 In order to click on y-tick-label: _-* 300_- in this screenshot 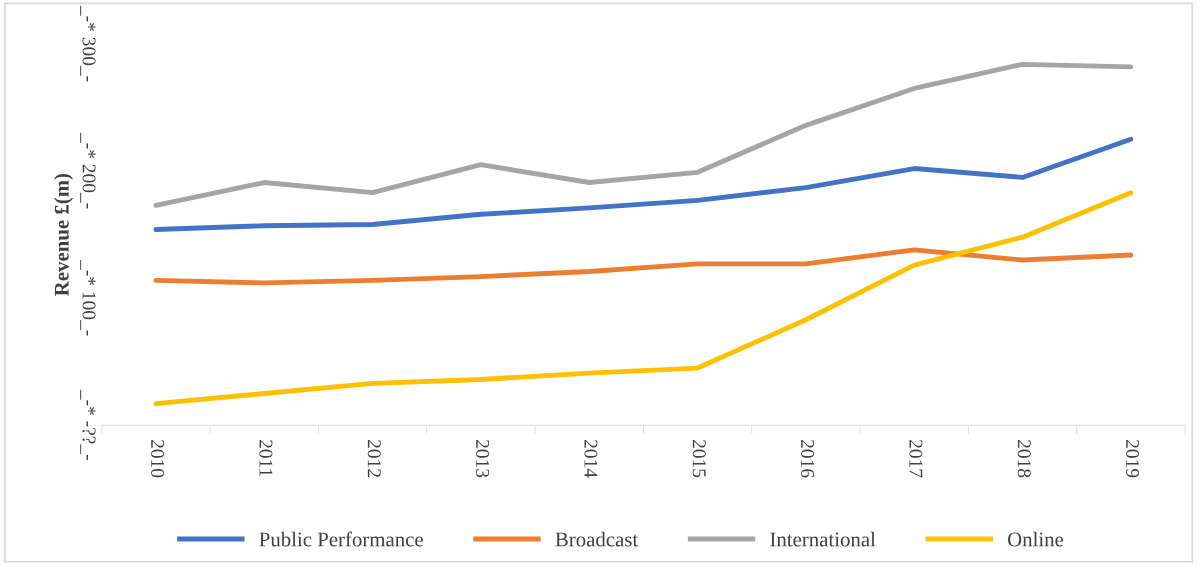, I will do `click(88, 43)`.